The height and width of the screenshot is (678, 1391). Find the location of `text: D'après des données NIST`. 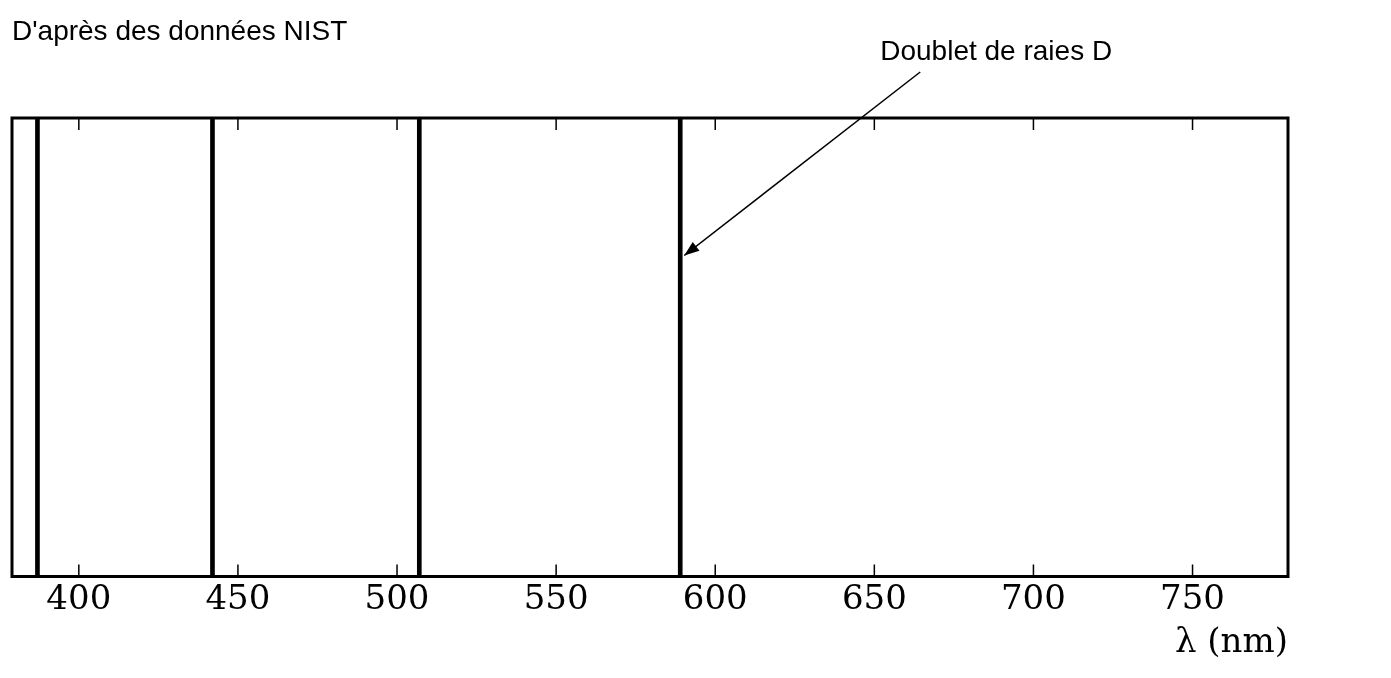

text: D'après des données NIST is located at coordinates (180, 30).